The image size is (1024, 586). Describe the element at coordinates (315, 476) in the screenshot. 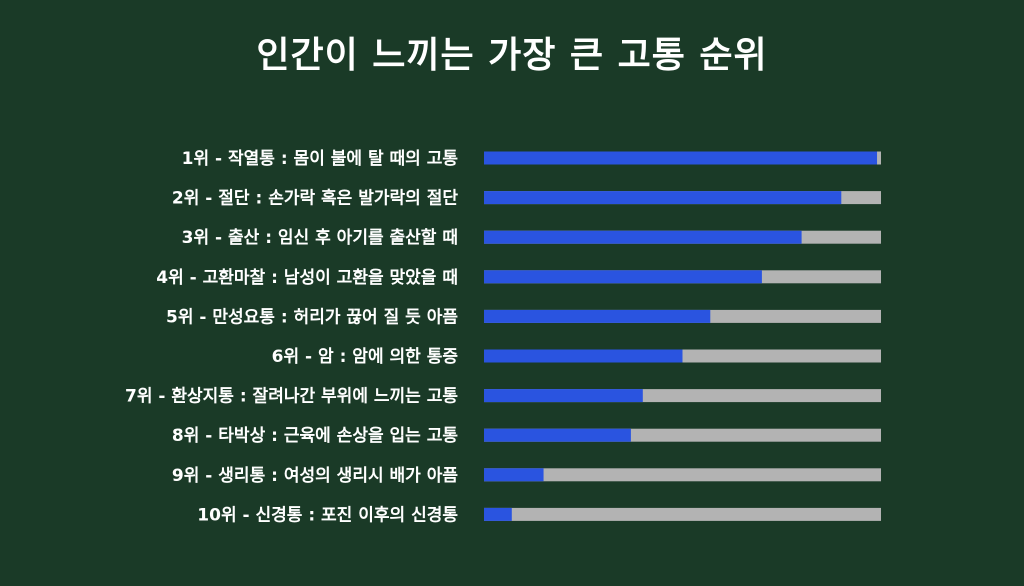

I see `category-label: 9위 - 생리통 : 여성의 생리시 배가 아픔` at that location.